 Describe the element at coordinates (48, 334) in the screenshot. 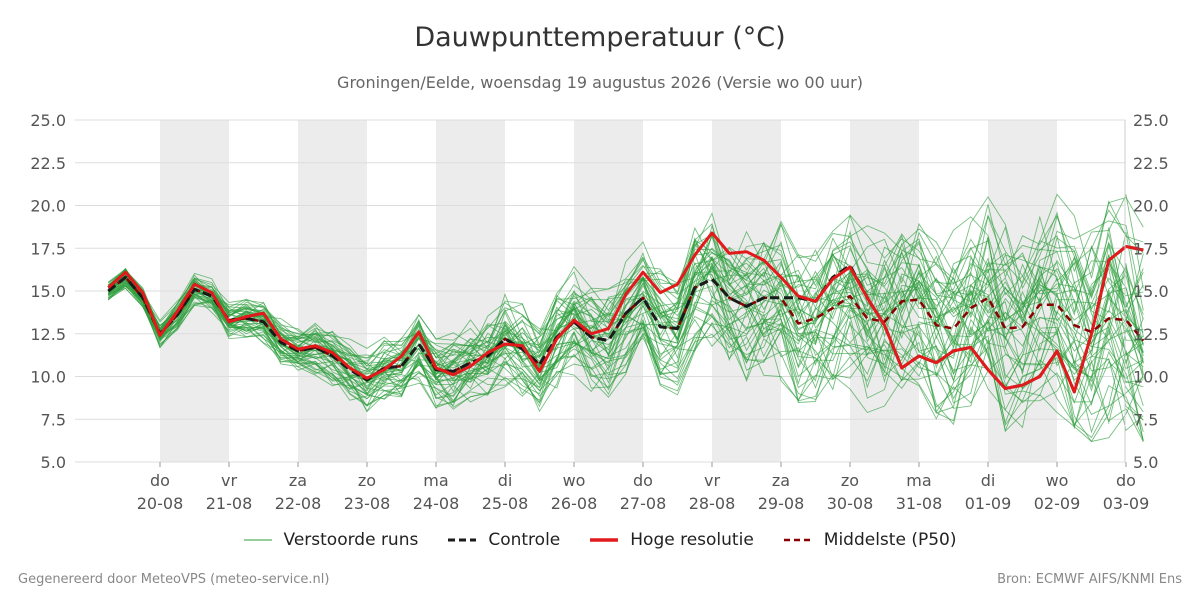

I see `y-tick-label-left: 12.5` at that location.